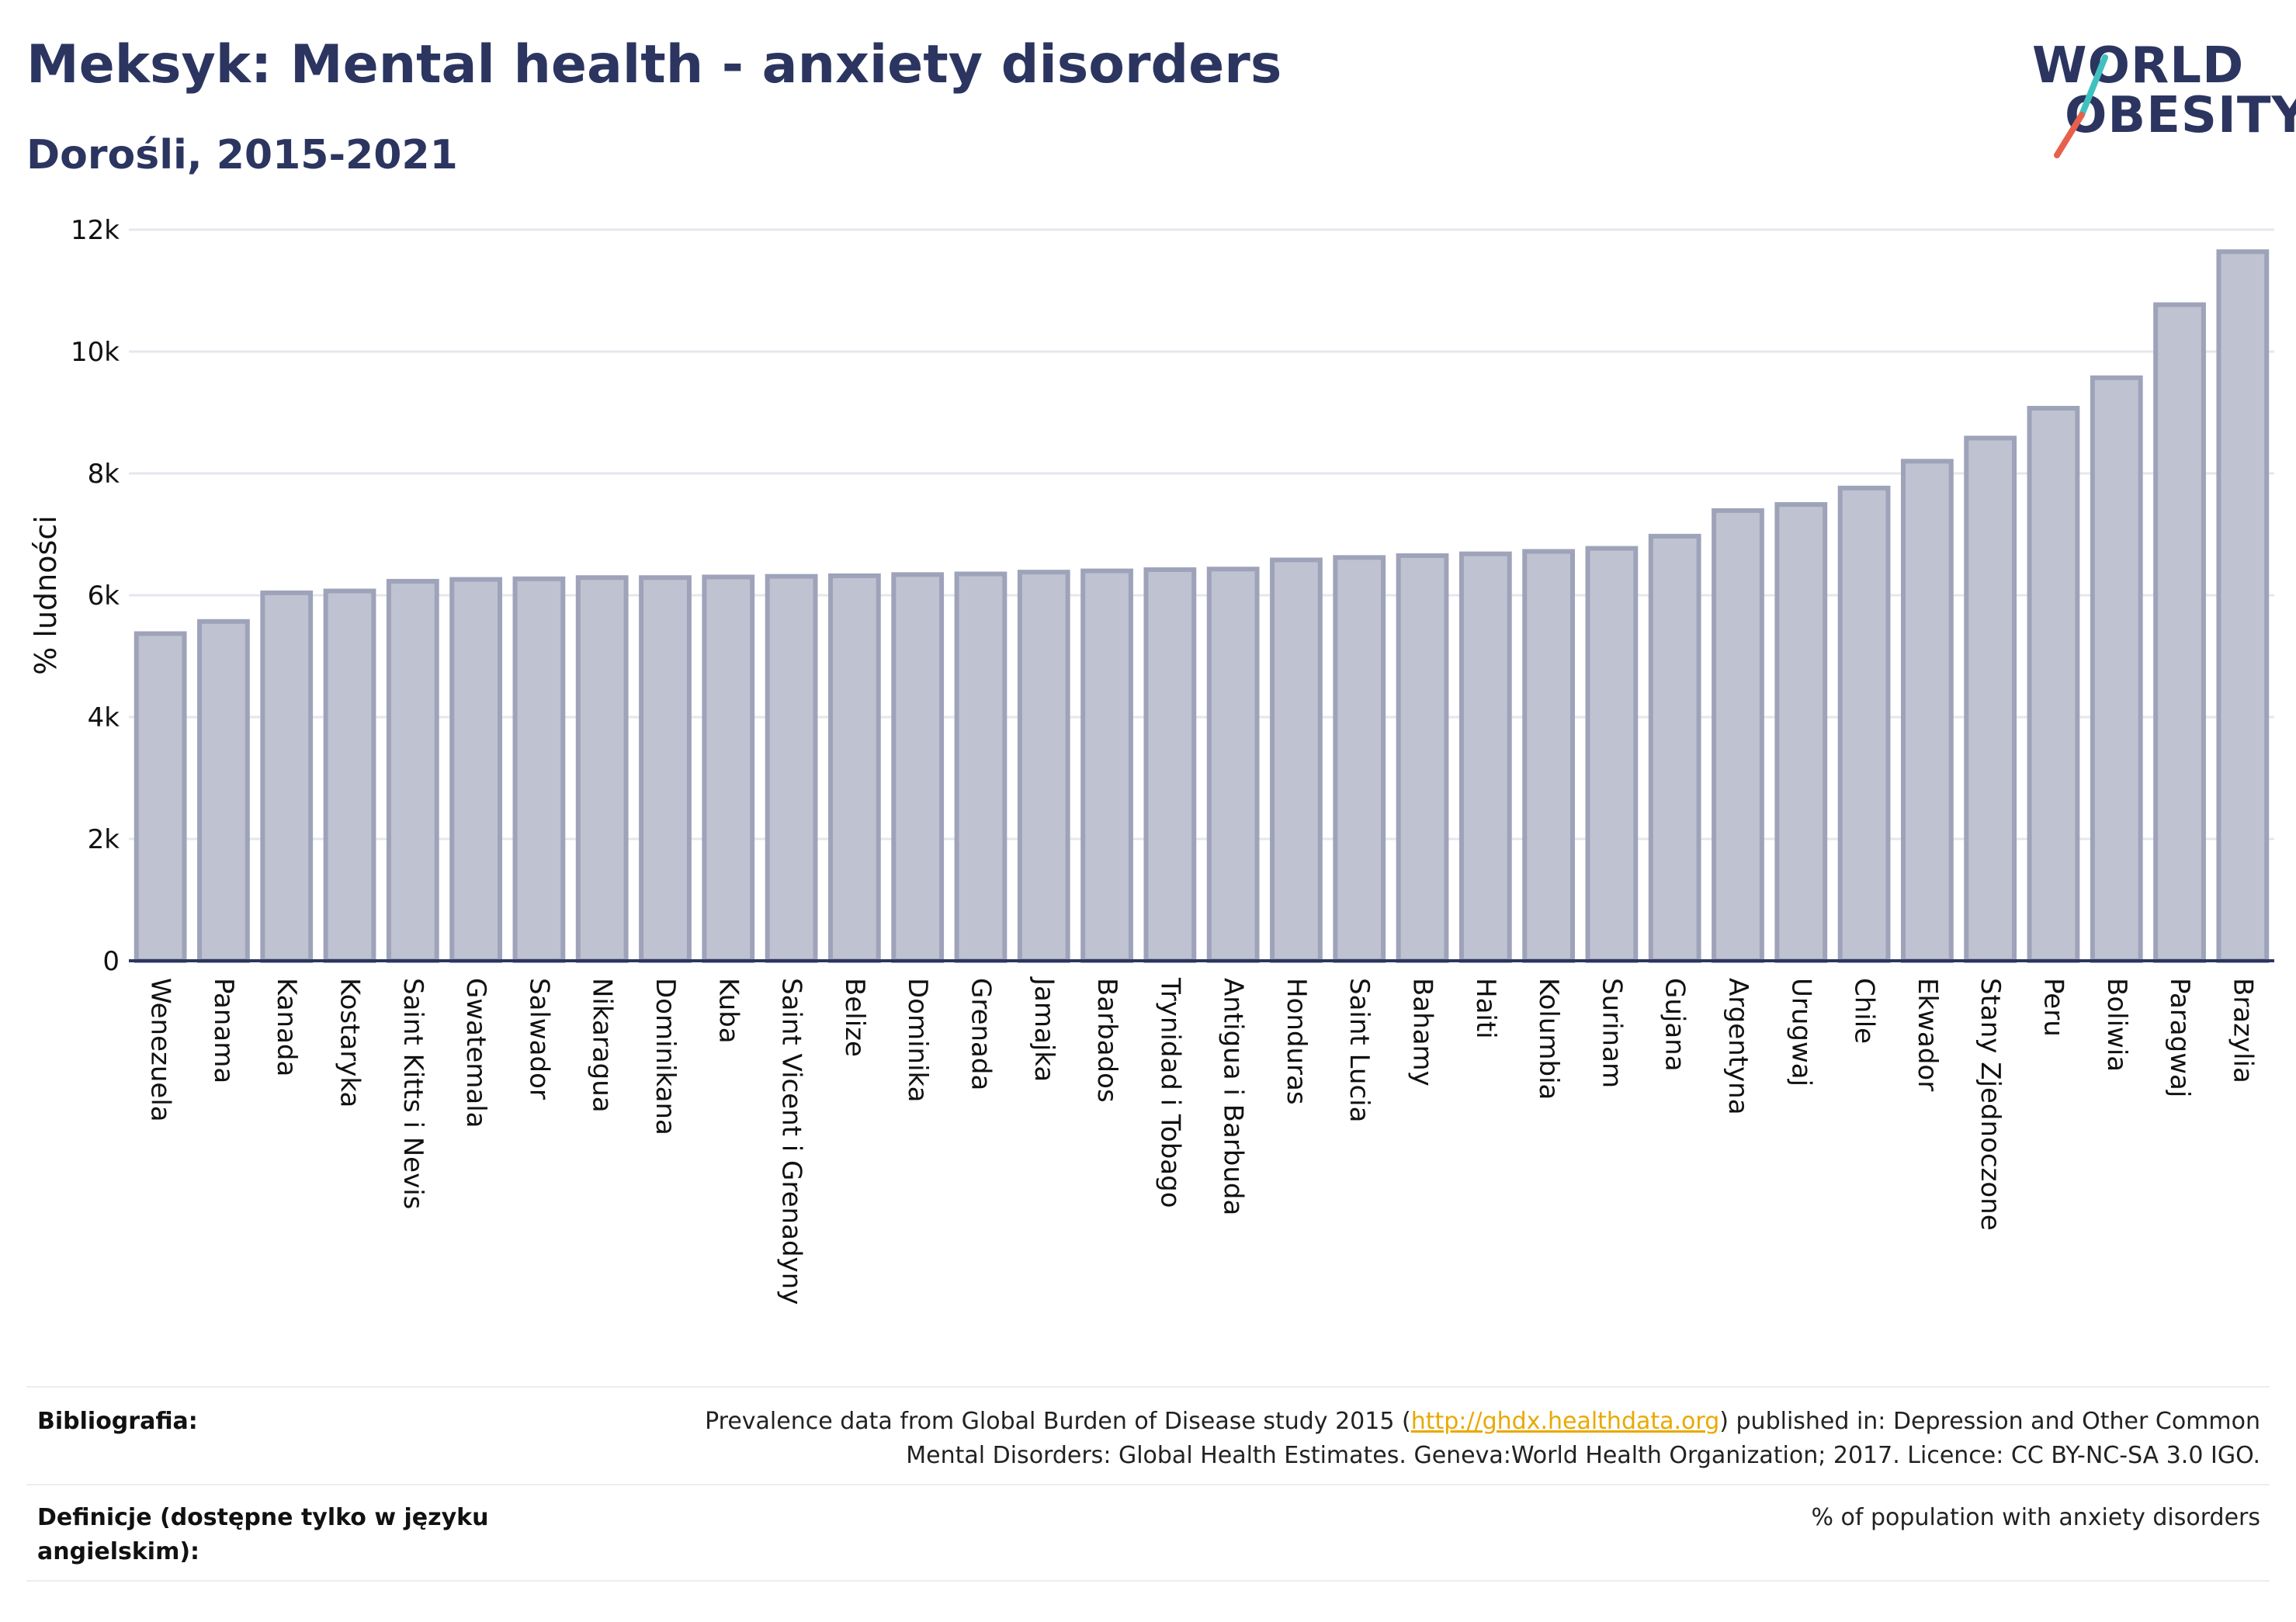 This screenshot has width=2296, height=1622. Describe the element at coordinates (602, 1045) in the screenshot. I see `x-tick-label: Nikaragua` at that location.